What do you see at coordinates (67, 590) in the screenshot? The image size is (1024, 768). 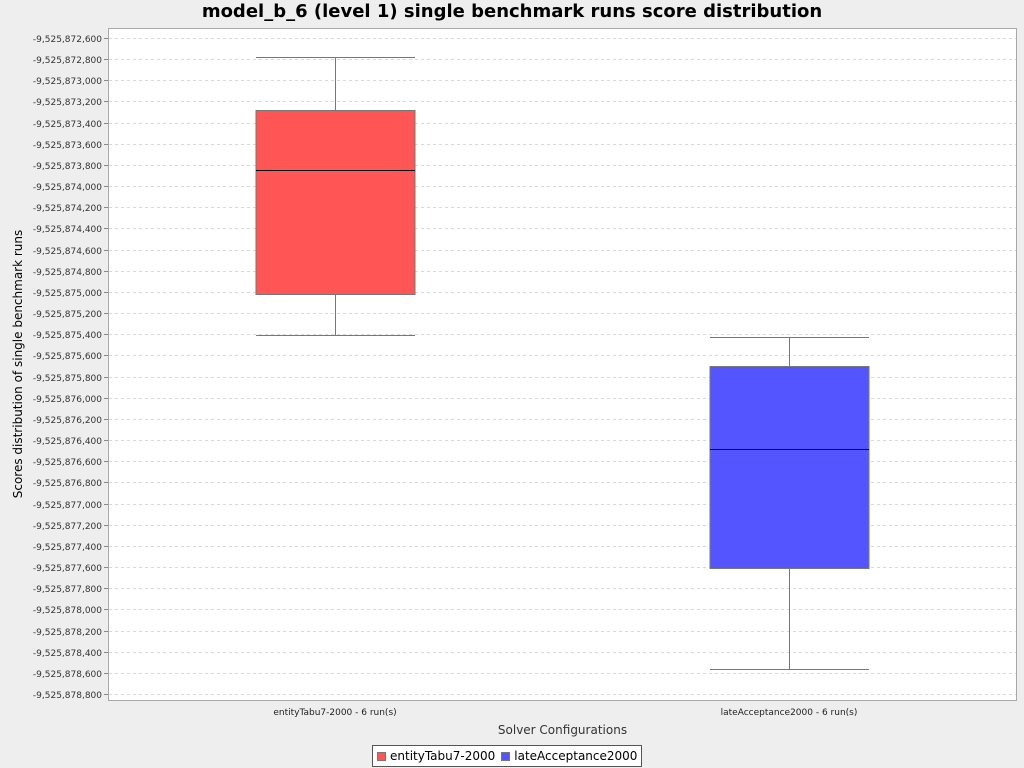 I see `y-tick-label: -9,525,877,800` at bounding box center [67, 590].